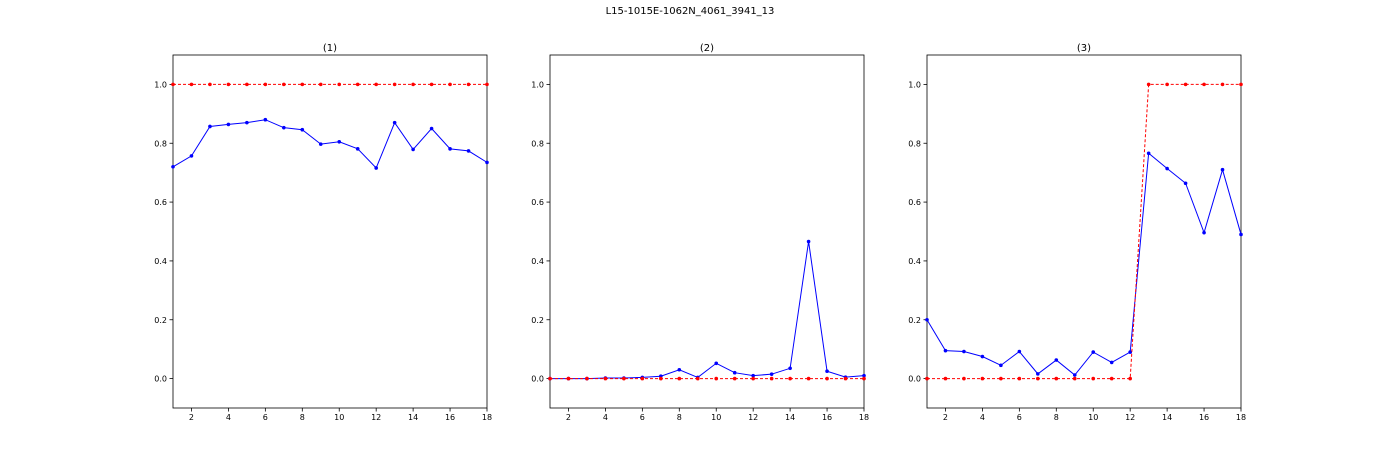  What do you see at coordinates (707, 48) in the screenshot?
I see `chart-title: (2)` at bounding box center [707, 48].